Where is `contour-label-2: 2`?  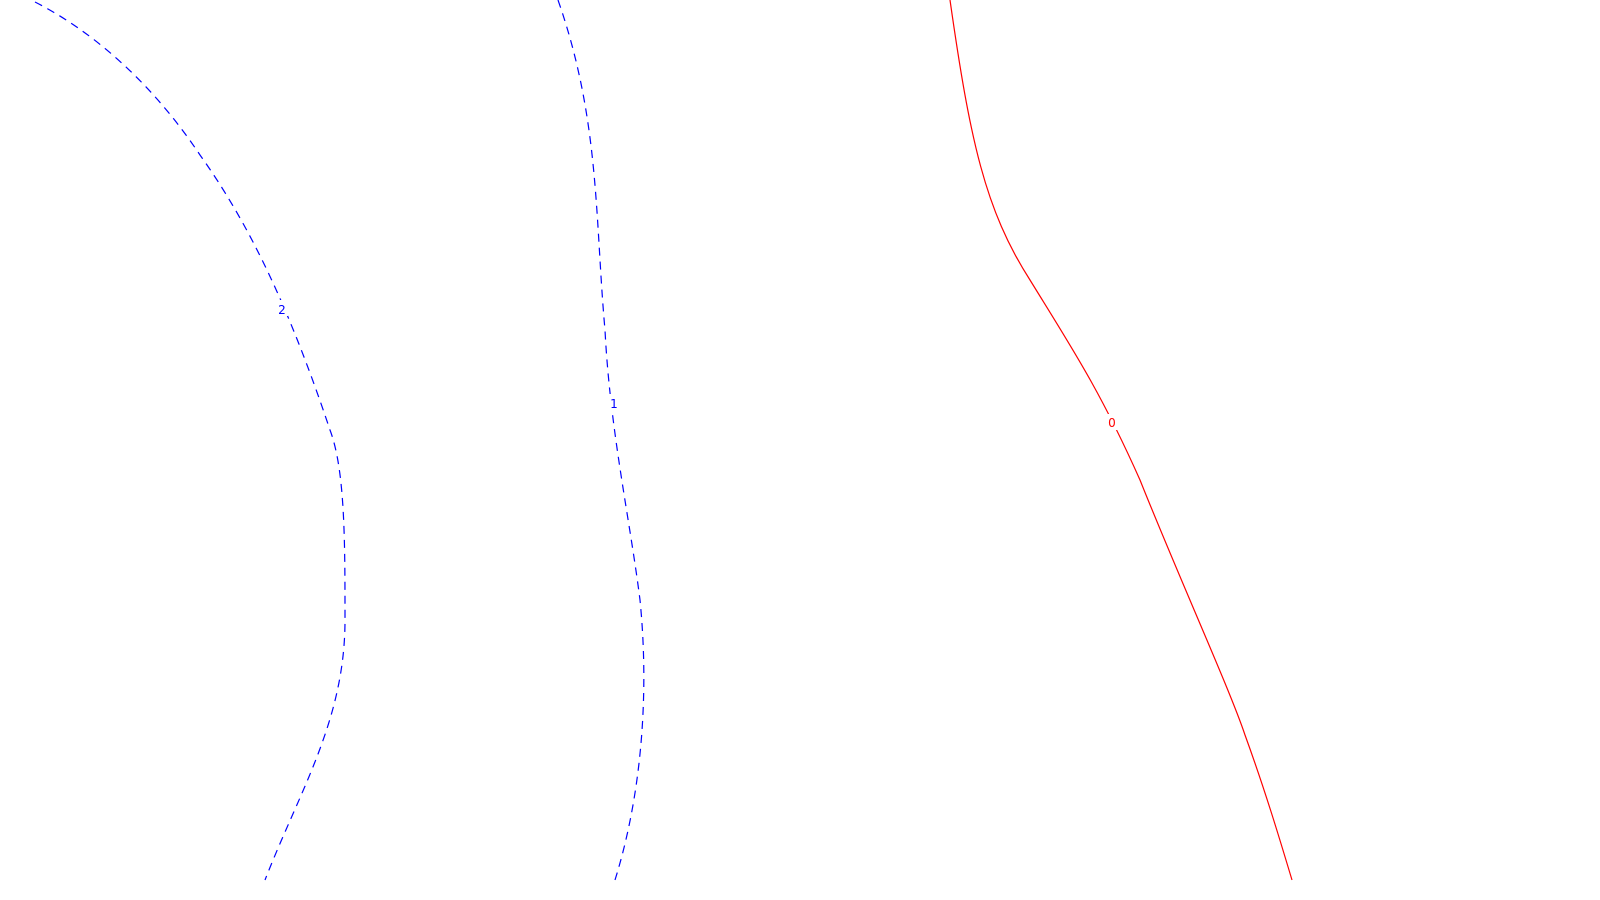 contour-label-2: 2 is located at coordinates (282, 310).